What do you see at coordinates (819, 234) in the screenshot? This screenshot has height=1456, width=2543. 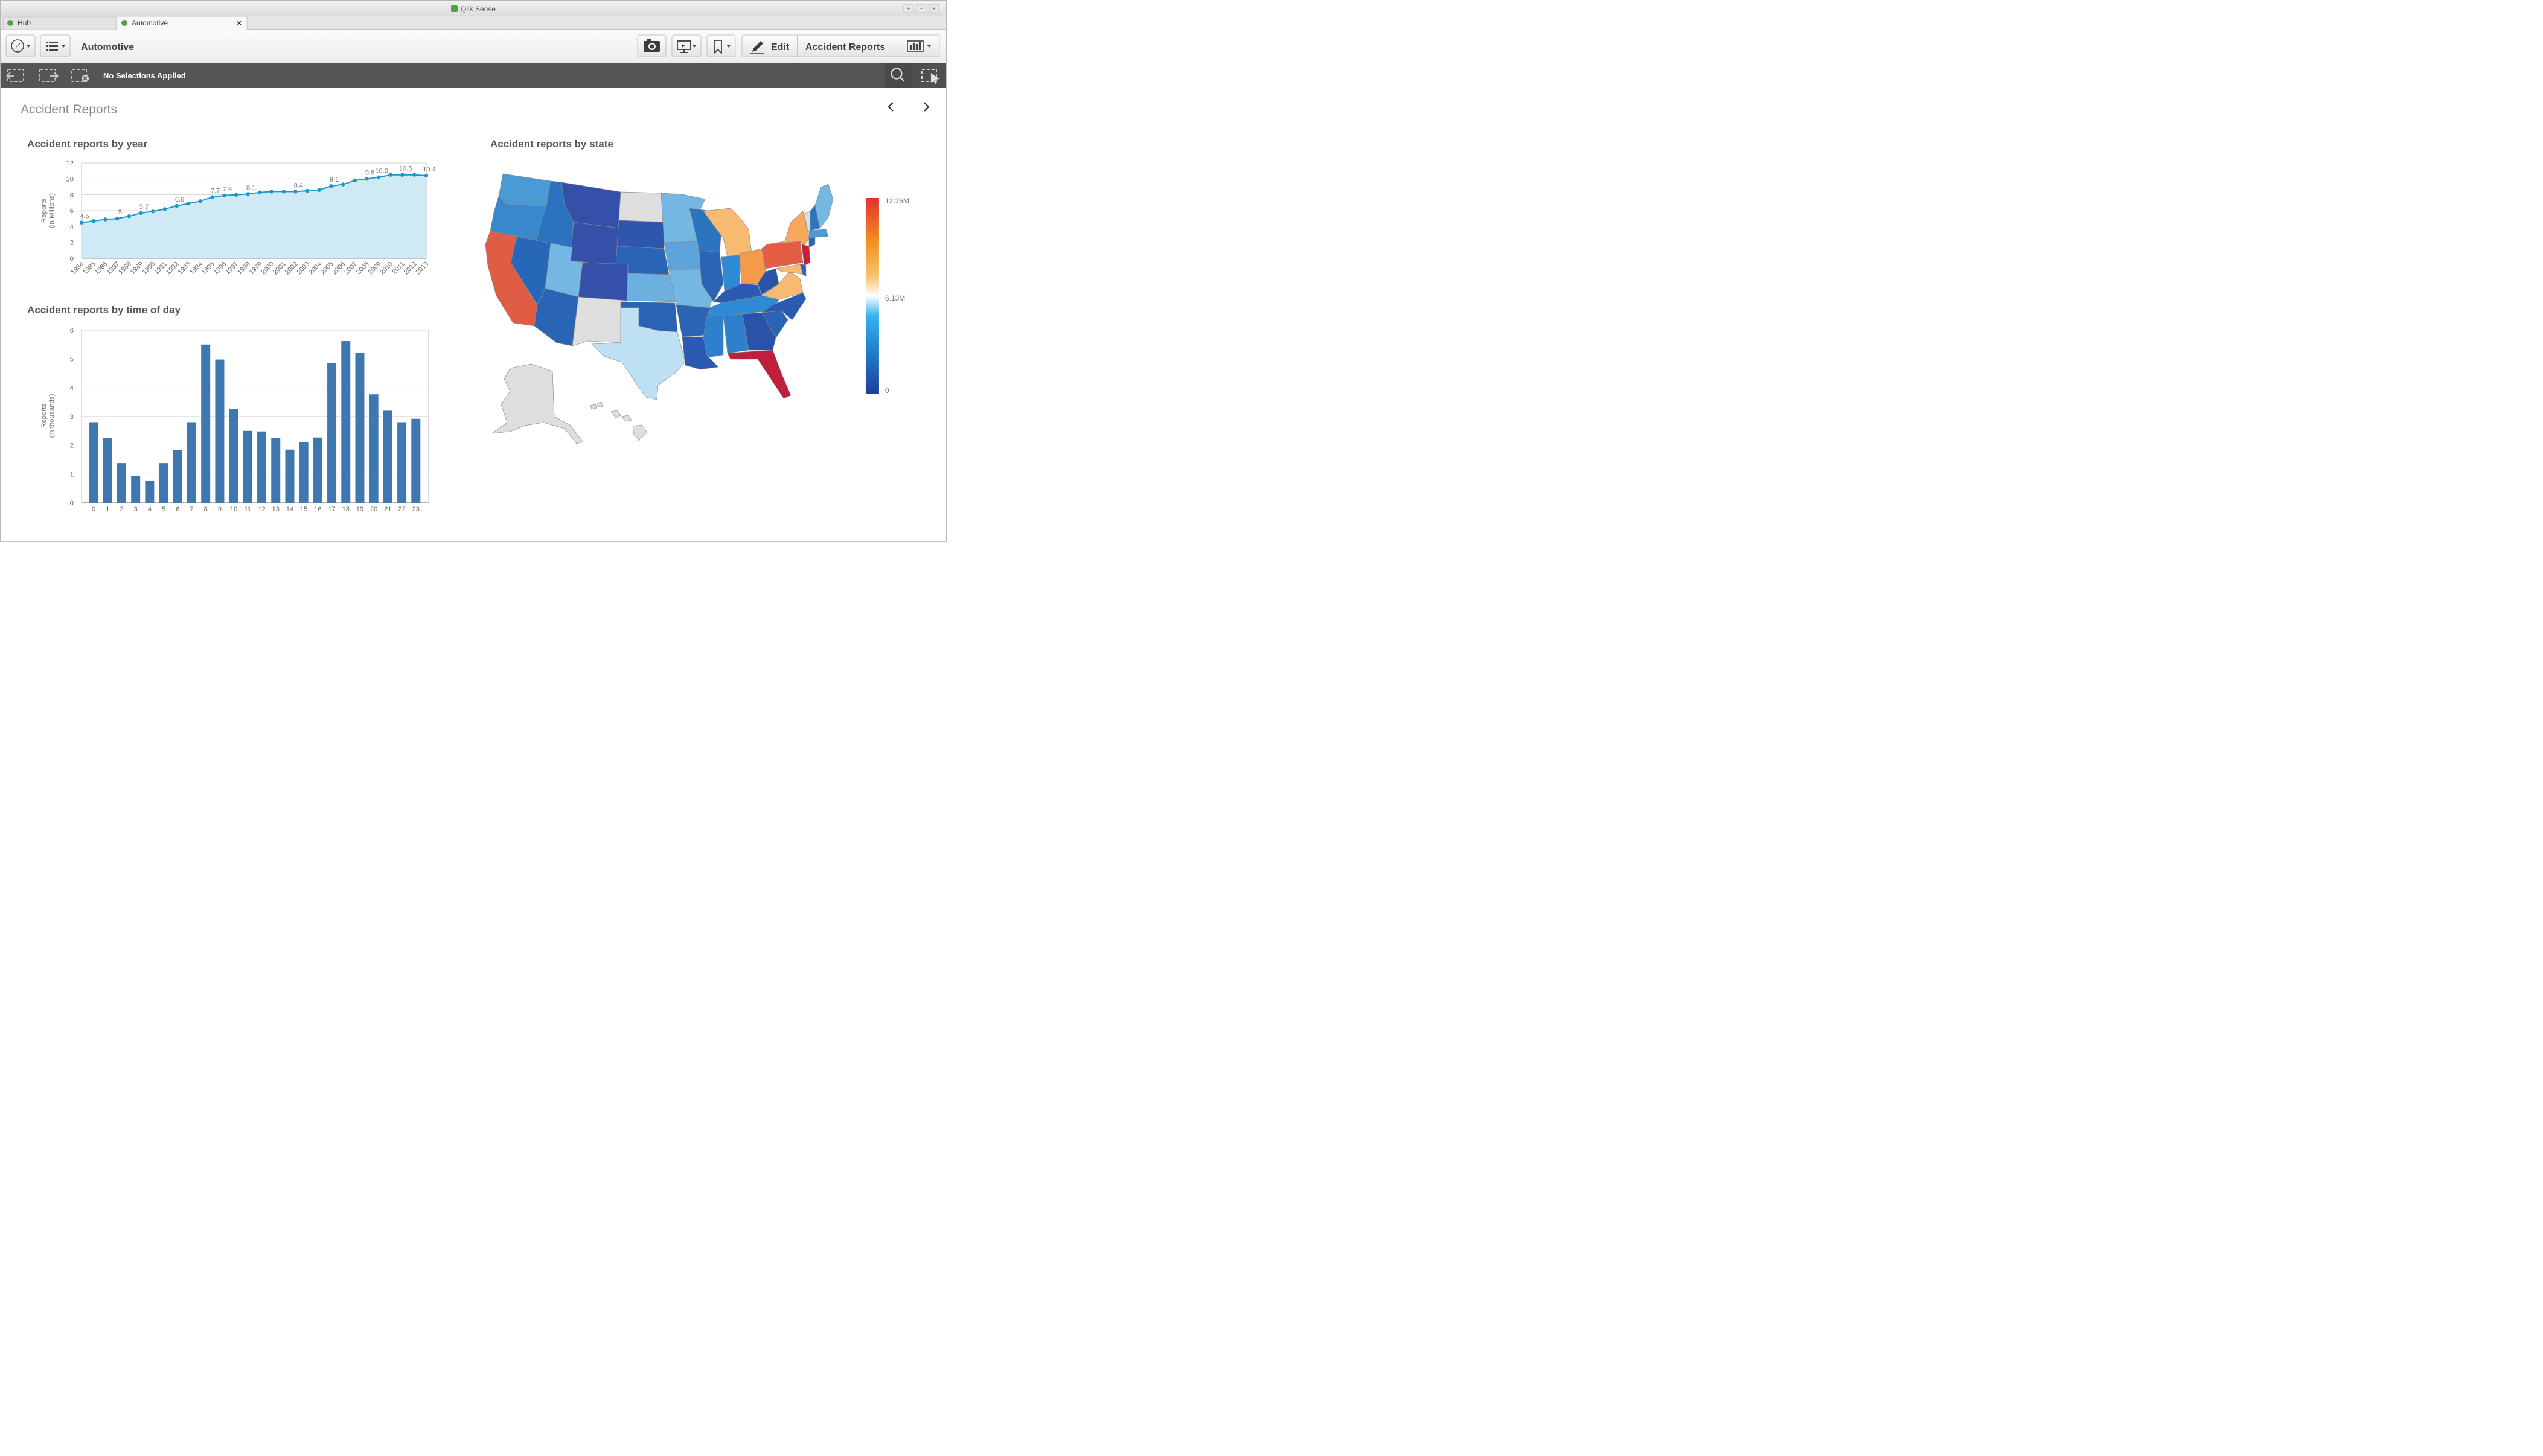 I see `map-region-massachusetts` at bounding box center [819, 234].